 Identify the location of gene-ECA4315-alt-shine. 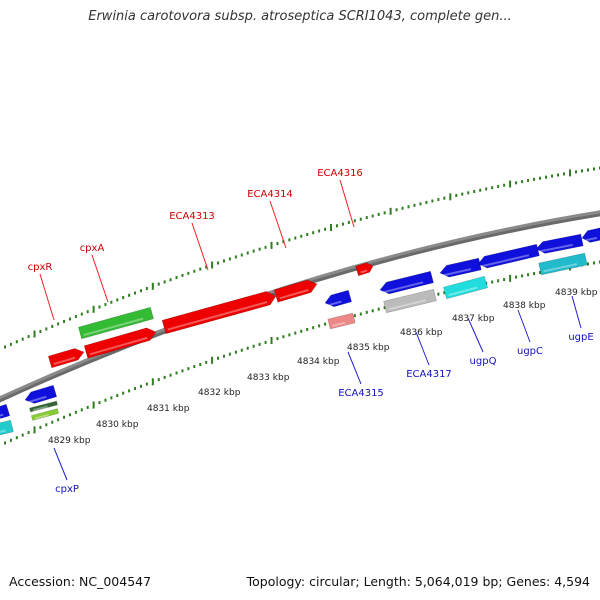
(339, 324).